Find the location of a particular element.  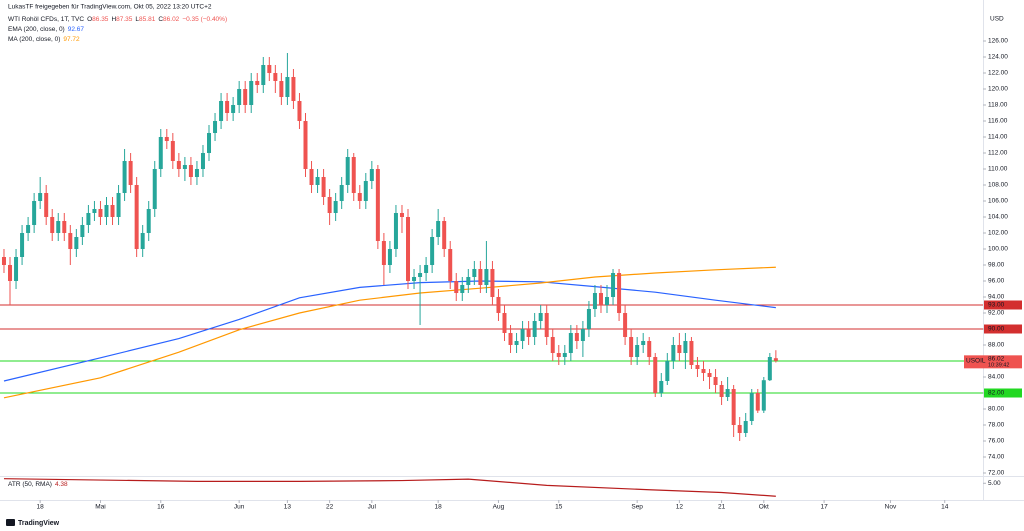

last-price: 86.02 is located at coordinates (996, 359).